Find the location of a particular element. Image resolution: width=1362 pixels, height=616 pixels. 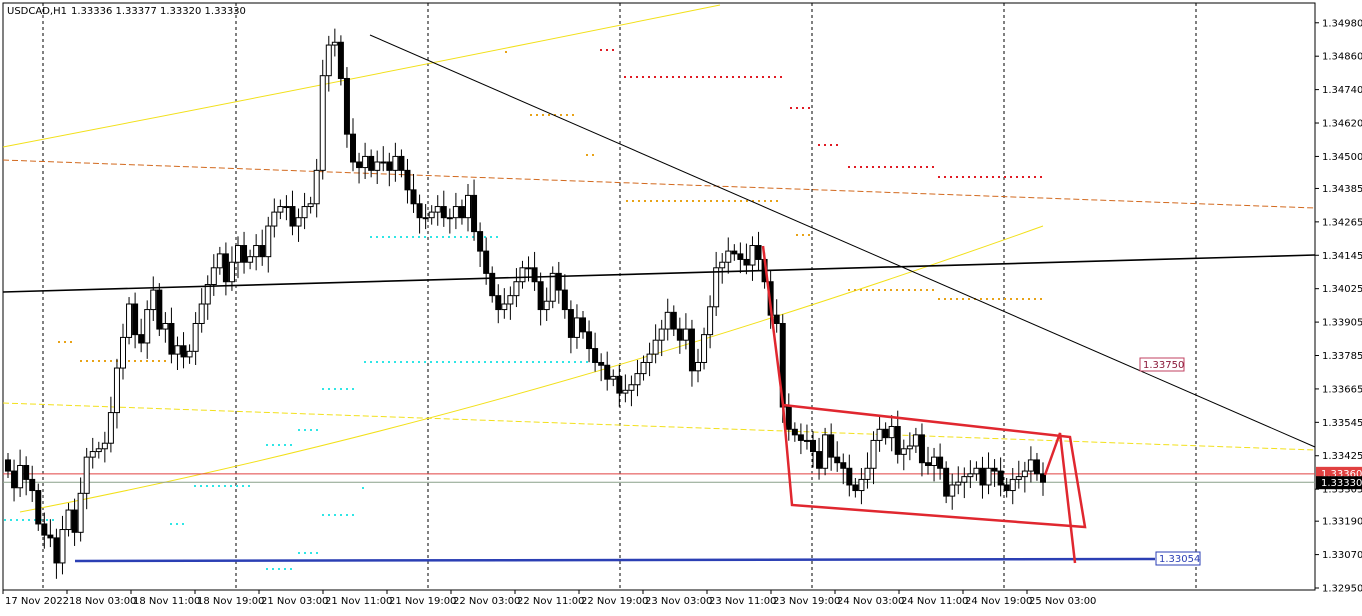

y-tick-label: 1.34265 is located at coordinates (1342, 222).